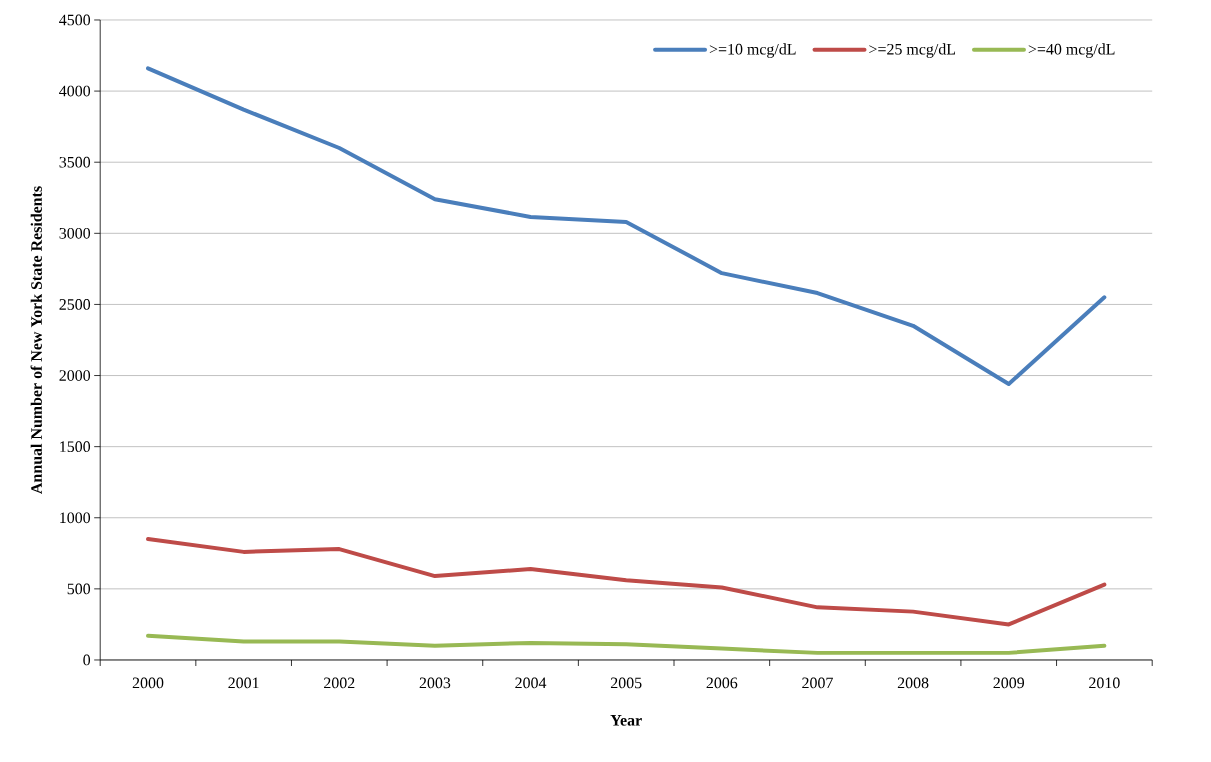  Describe the element at coordinates (626, 582) in the screenshot. I see `line-series` at that location.